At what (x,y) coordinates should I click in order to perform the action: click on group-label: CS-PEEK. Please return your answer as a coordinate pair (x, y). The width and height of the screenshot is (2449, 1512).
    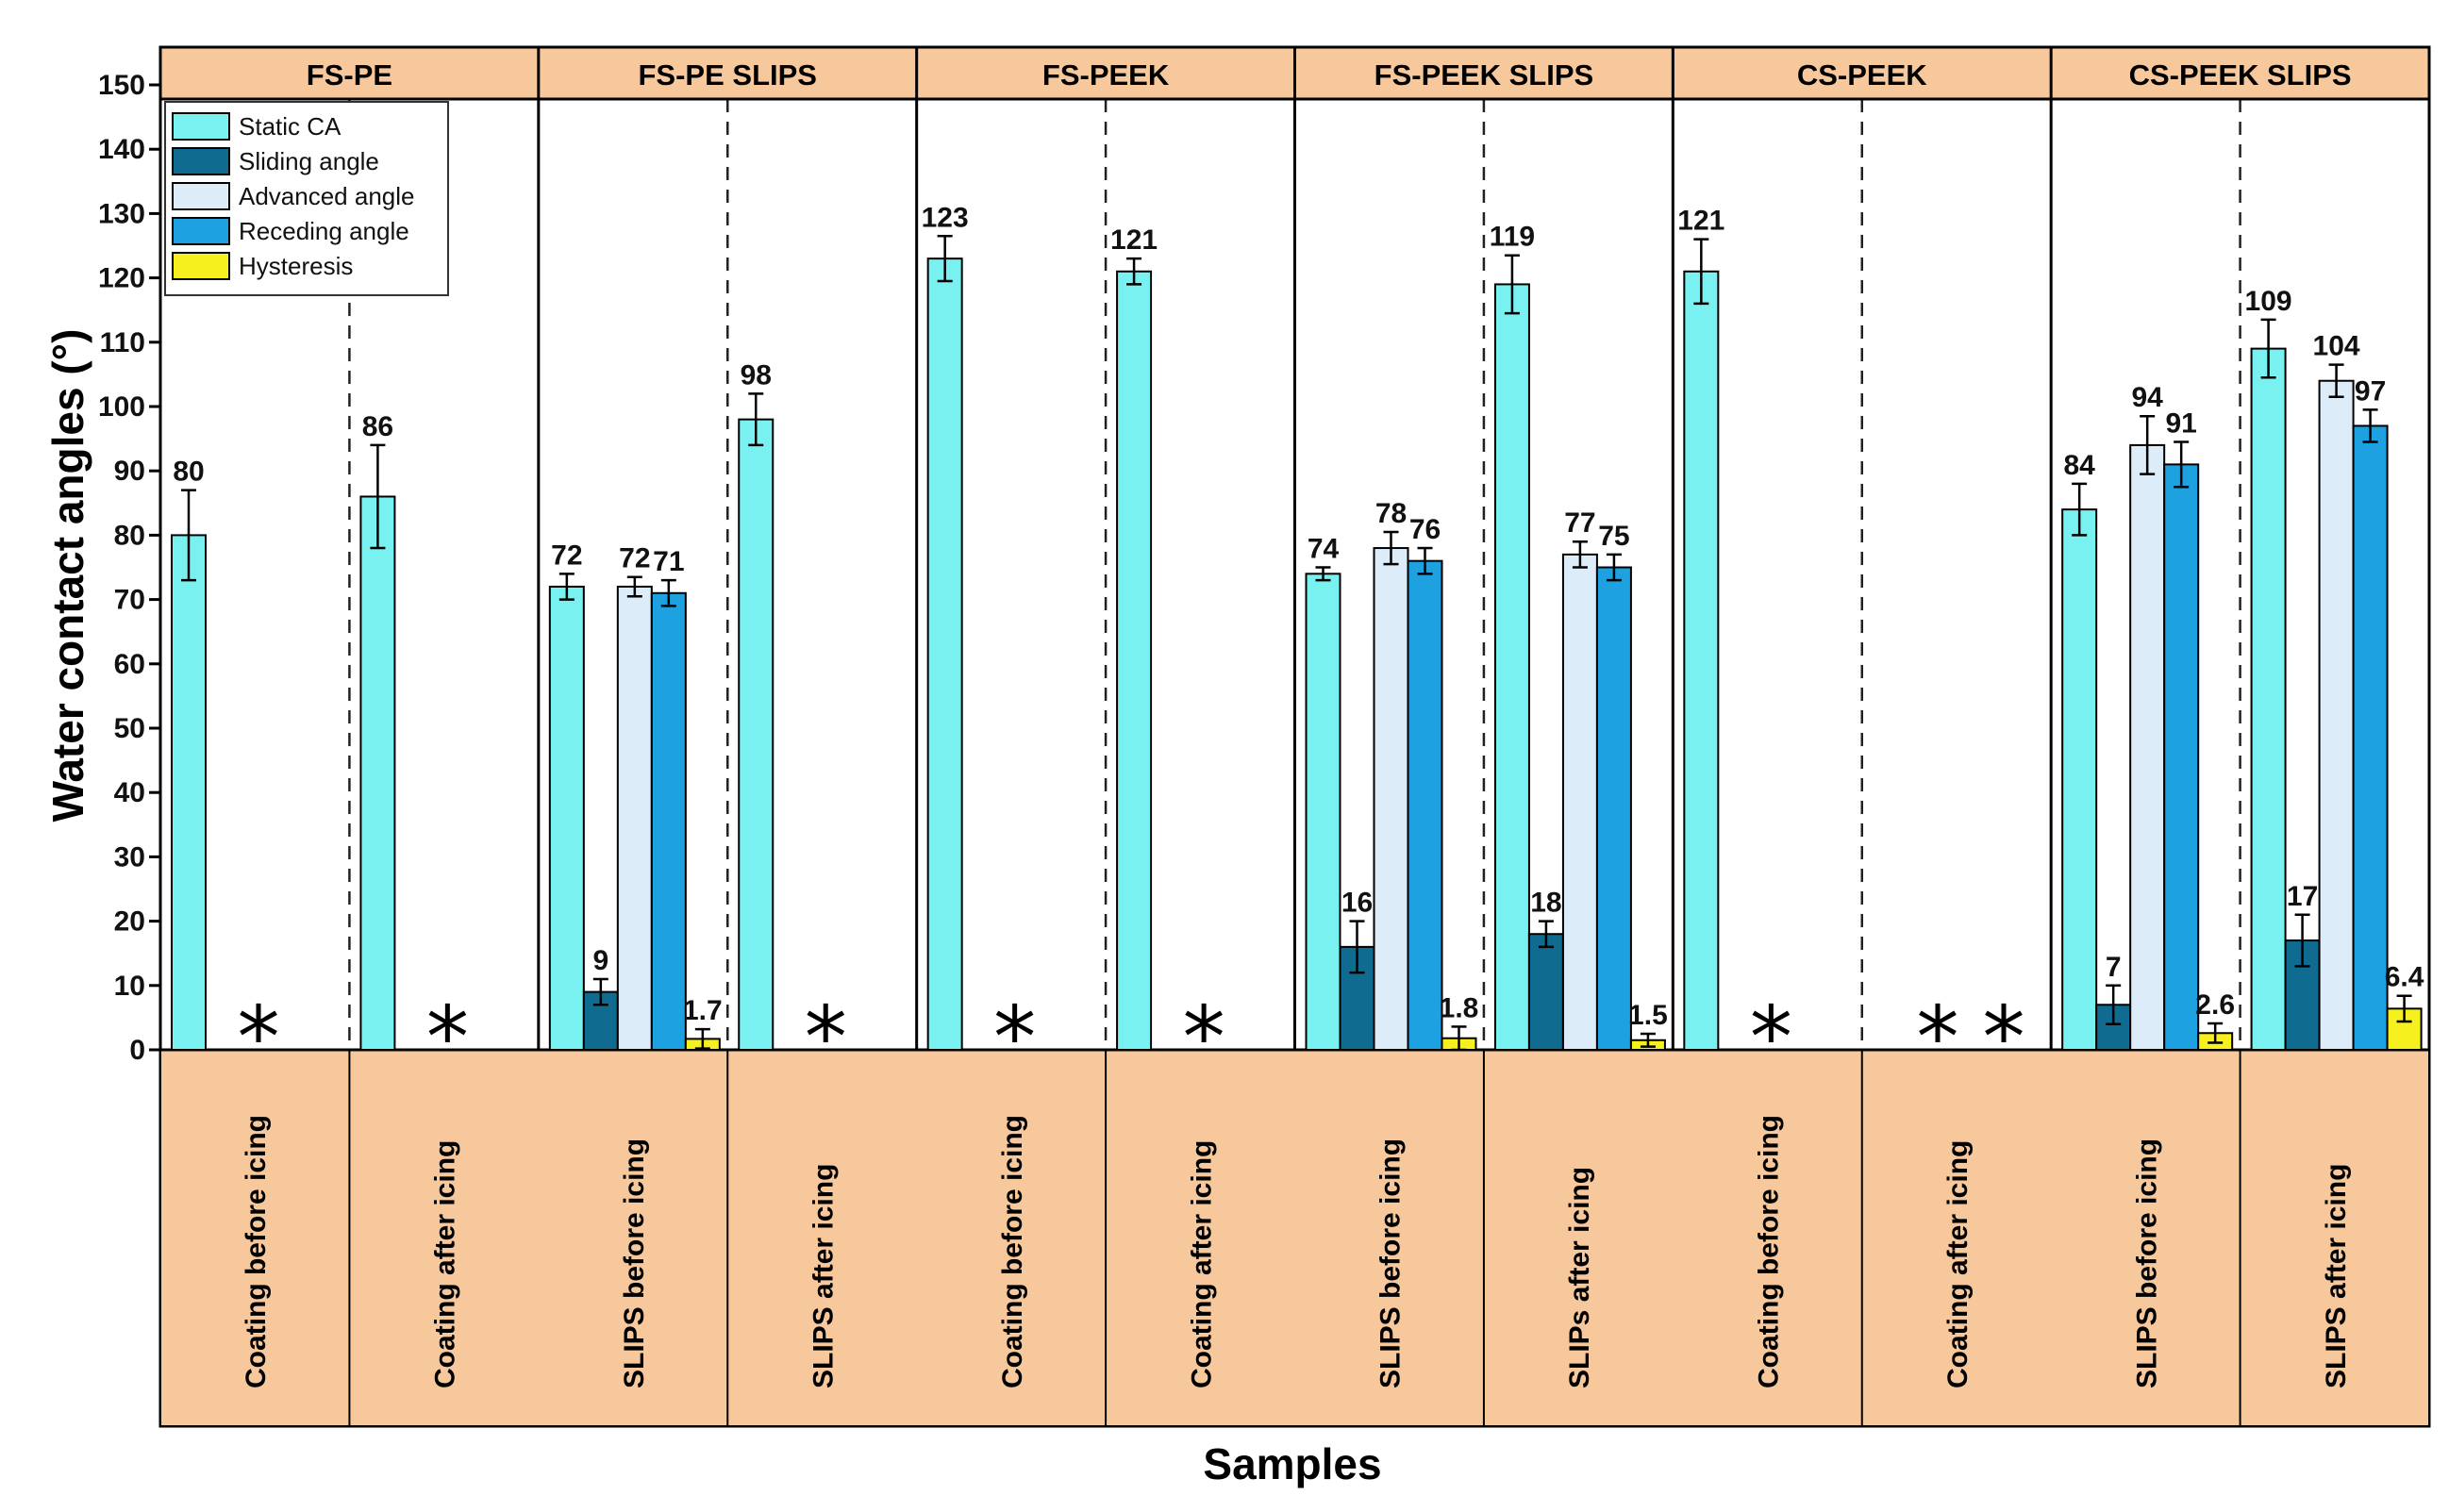
    Looking at the image, I should click on (1862, 74).